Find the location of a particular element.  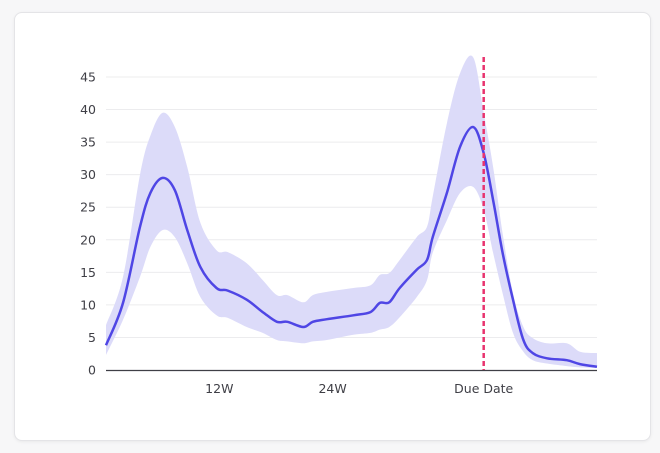

y-tick-label: 10 is located at coordinates (88, 304).